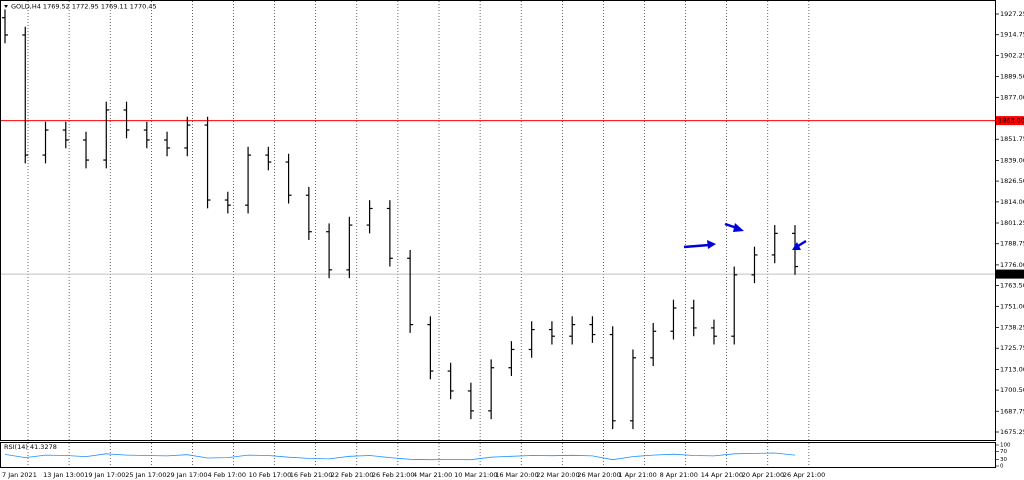 This screenshot has width=1024, height=480. I want to click on y-tick-label: 1902.25, so click(1012, 55).